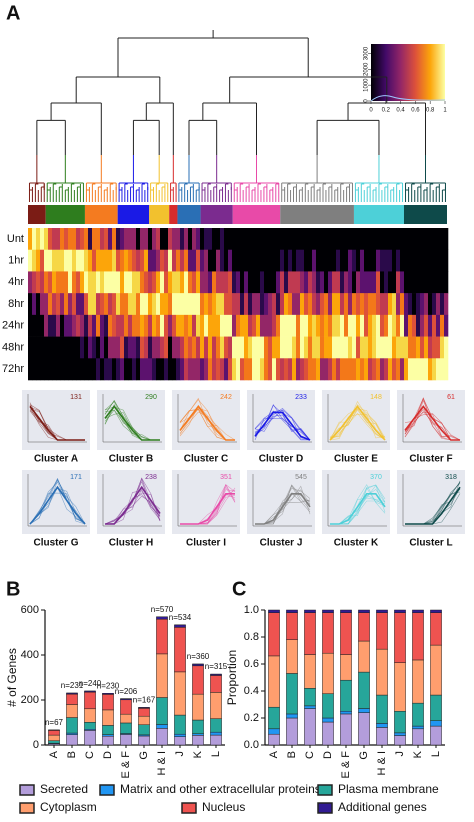 This screenshot has width=474, height=822. Describe the element at coordinates (418, 754) in the screenshot. I see `x-tick-label: K` at that location.